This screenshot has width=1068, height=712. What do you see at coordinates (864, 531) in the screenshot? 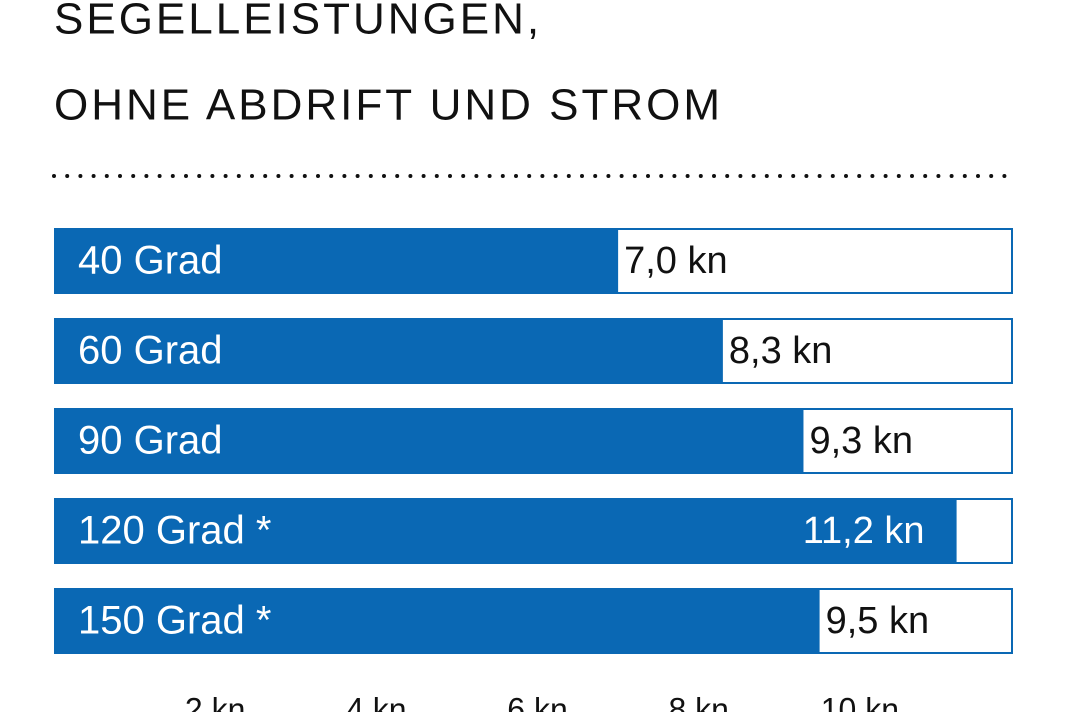
I see `value-label: 11,2 kn` at bounding box center [864, 531].